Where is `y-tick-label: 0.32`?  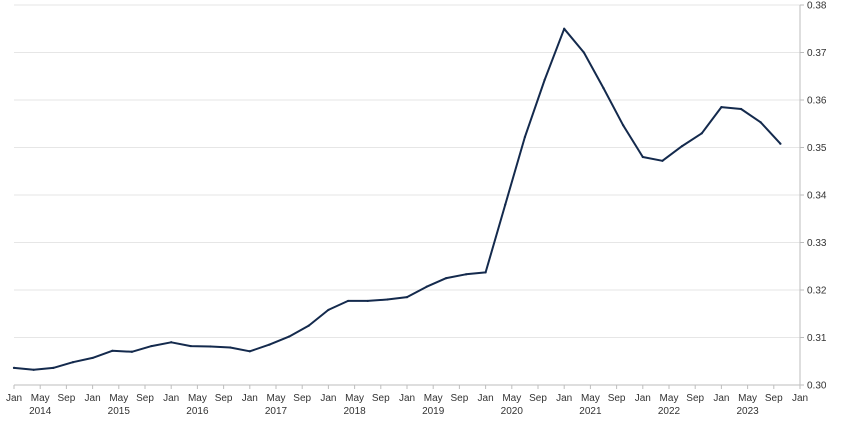
y-tick-label: 0.32 is located at coordinates (817, 291).